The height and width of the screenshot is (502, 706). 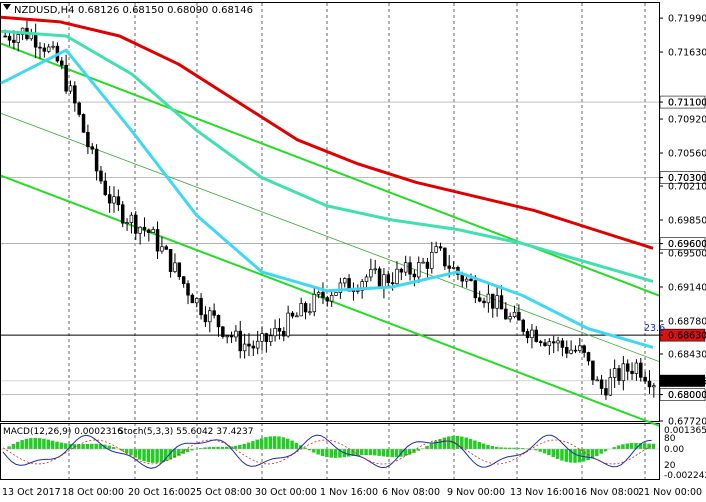 What do you see at coordinates (687, 19) in the screenshot?
I see `price-tick-label: 0.71990` at bounding box center [687, 19].